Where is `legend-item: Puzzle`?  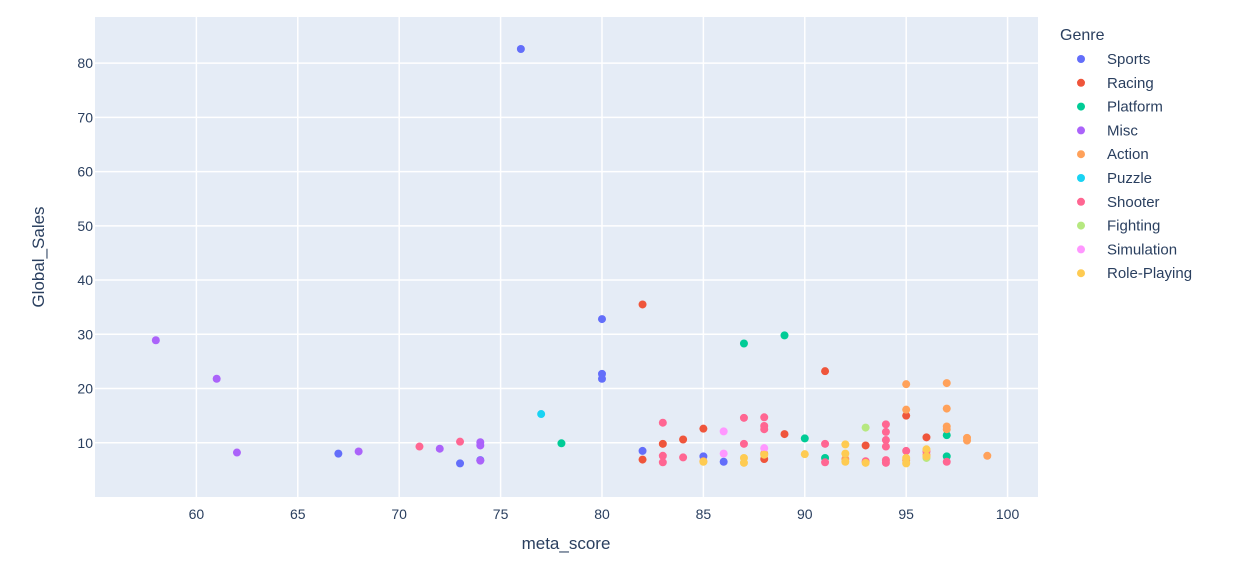 legend-item: Puzzle is located at coordinates (1114, 178).